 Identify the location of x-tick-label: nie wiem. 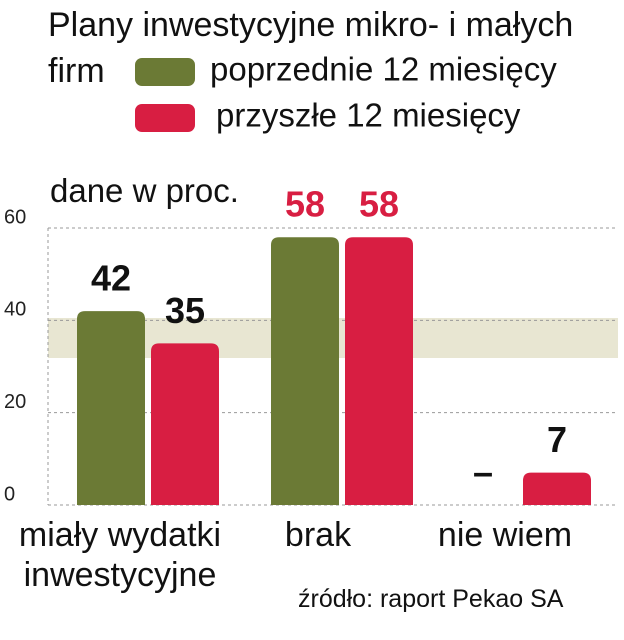
(505, 535).